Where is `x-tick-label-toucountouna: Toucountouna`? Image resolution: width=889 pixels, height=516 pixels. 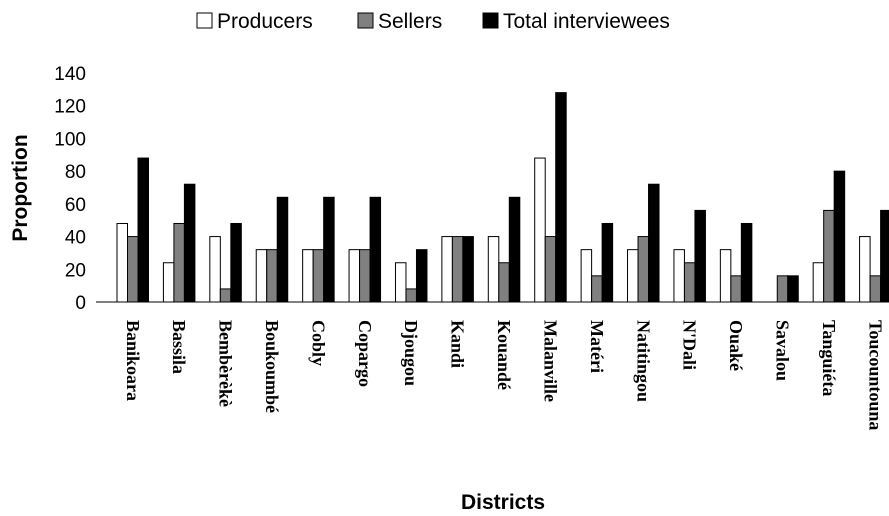
x-tick-label-toucountouna: Toucountouna is located at coordinates (875, 375).